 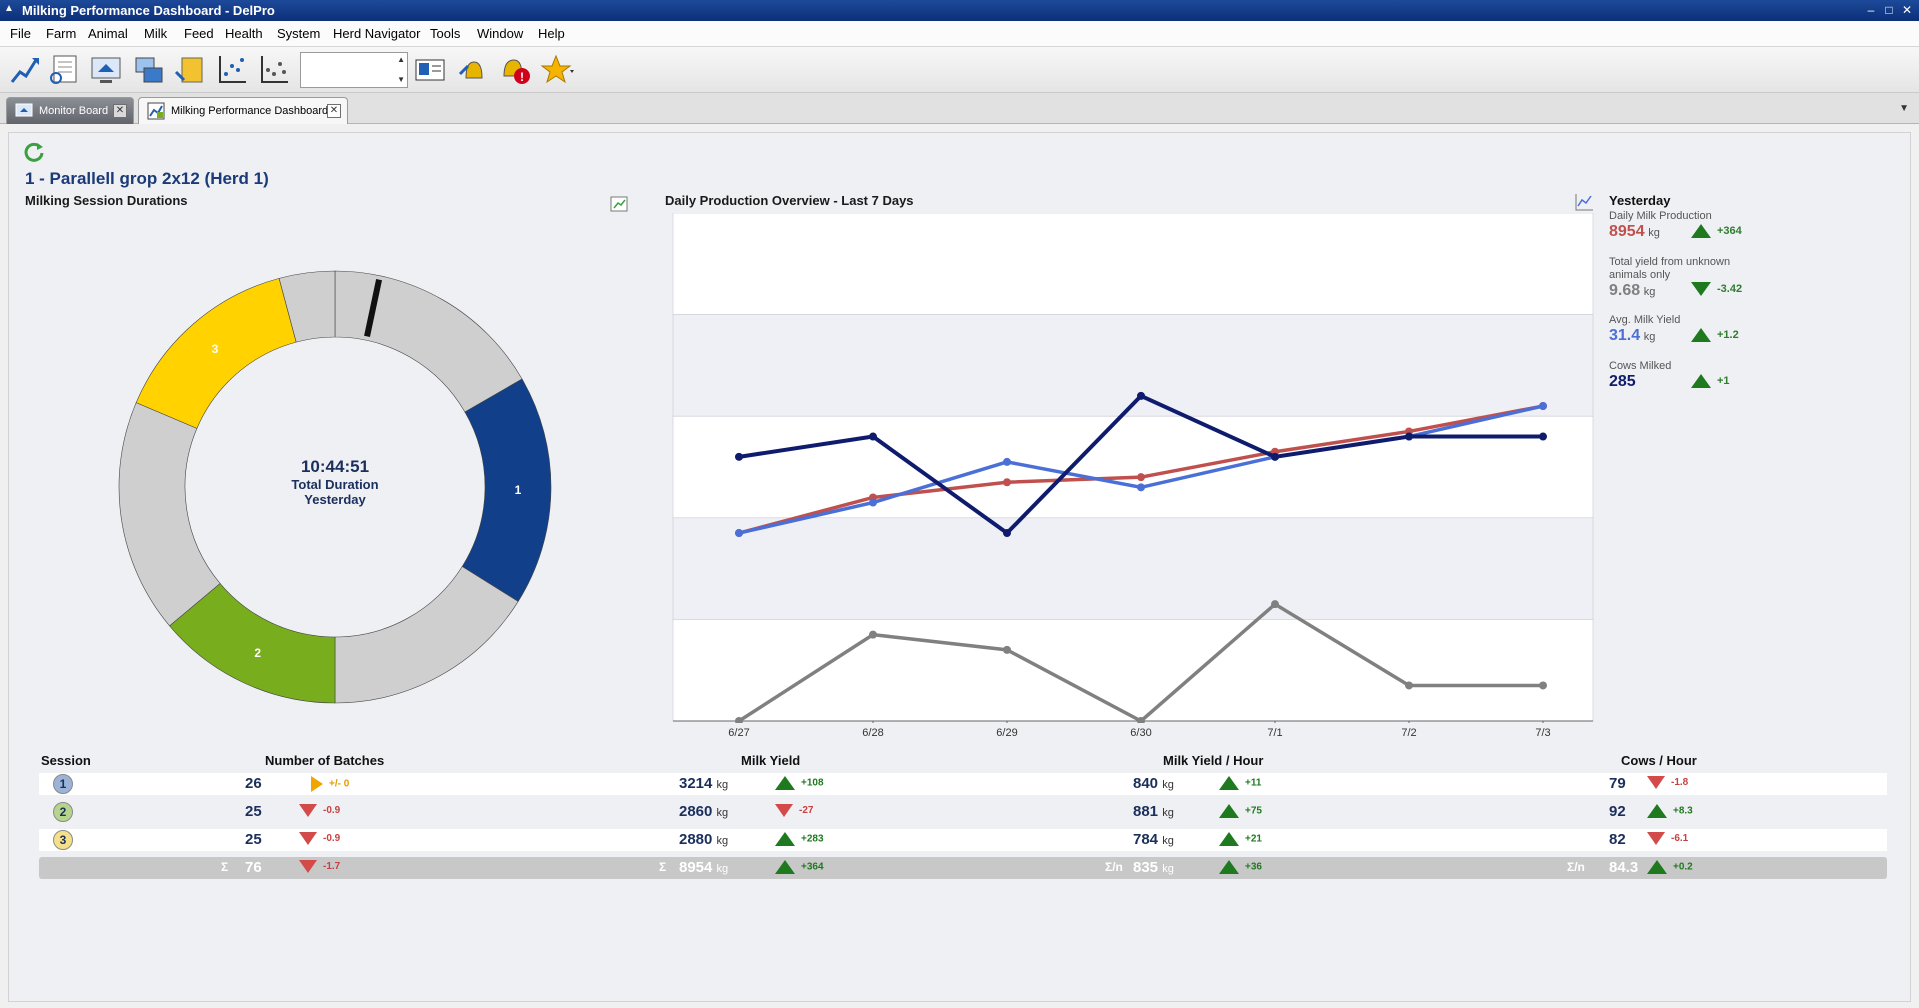 I want to click on donut-slice-label: 3, so click(x=215, y=349).